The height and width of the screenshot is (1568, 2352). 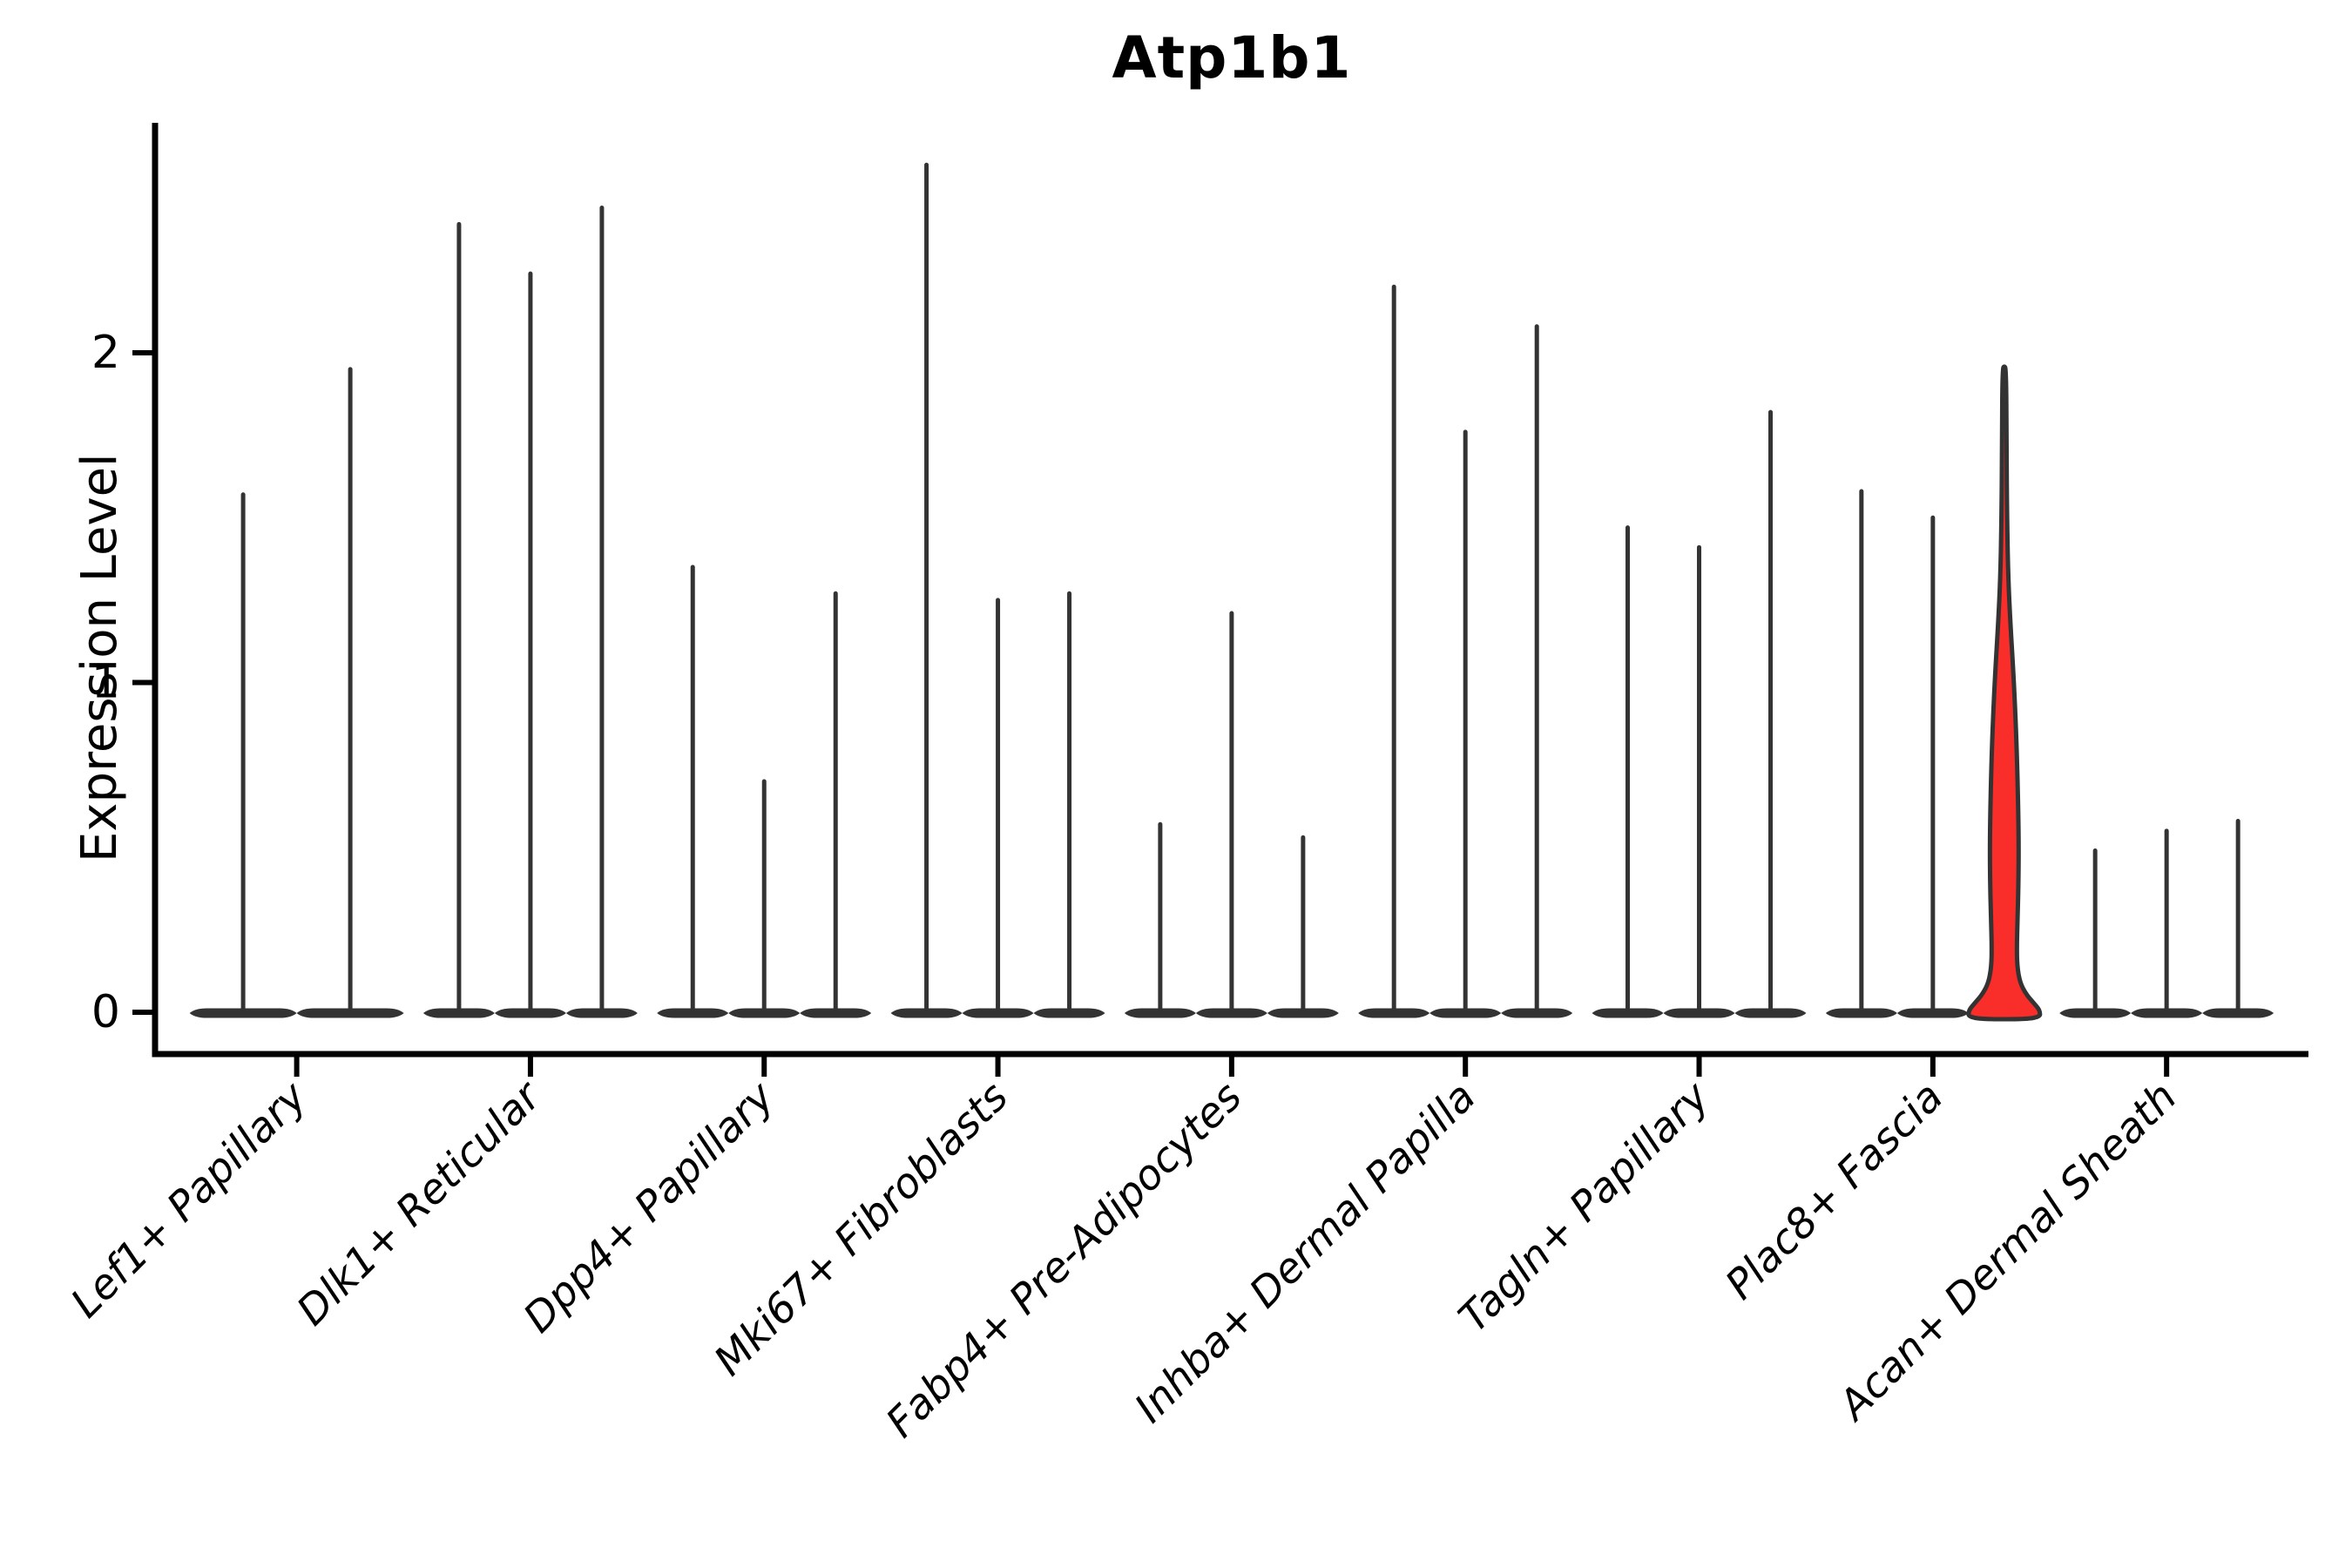 What do you see at coordinates (106, 1012) in the screenshot?
I see `y-tick-label: 0` at bounding box center [106, 1012].